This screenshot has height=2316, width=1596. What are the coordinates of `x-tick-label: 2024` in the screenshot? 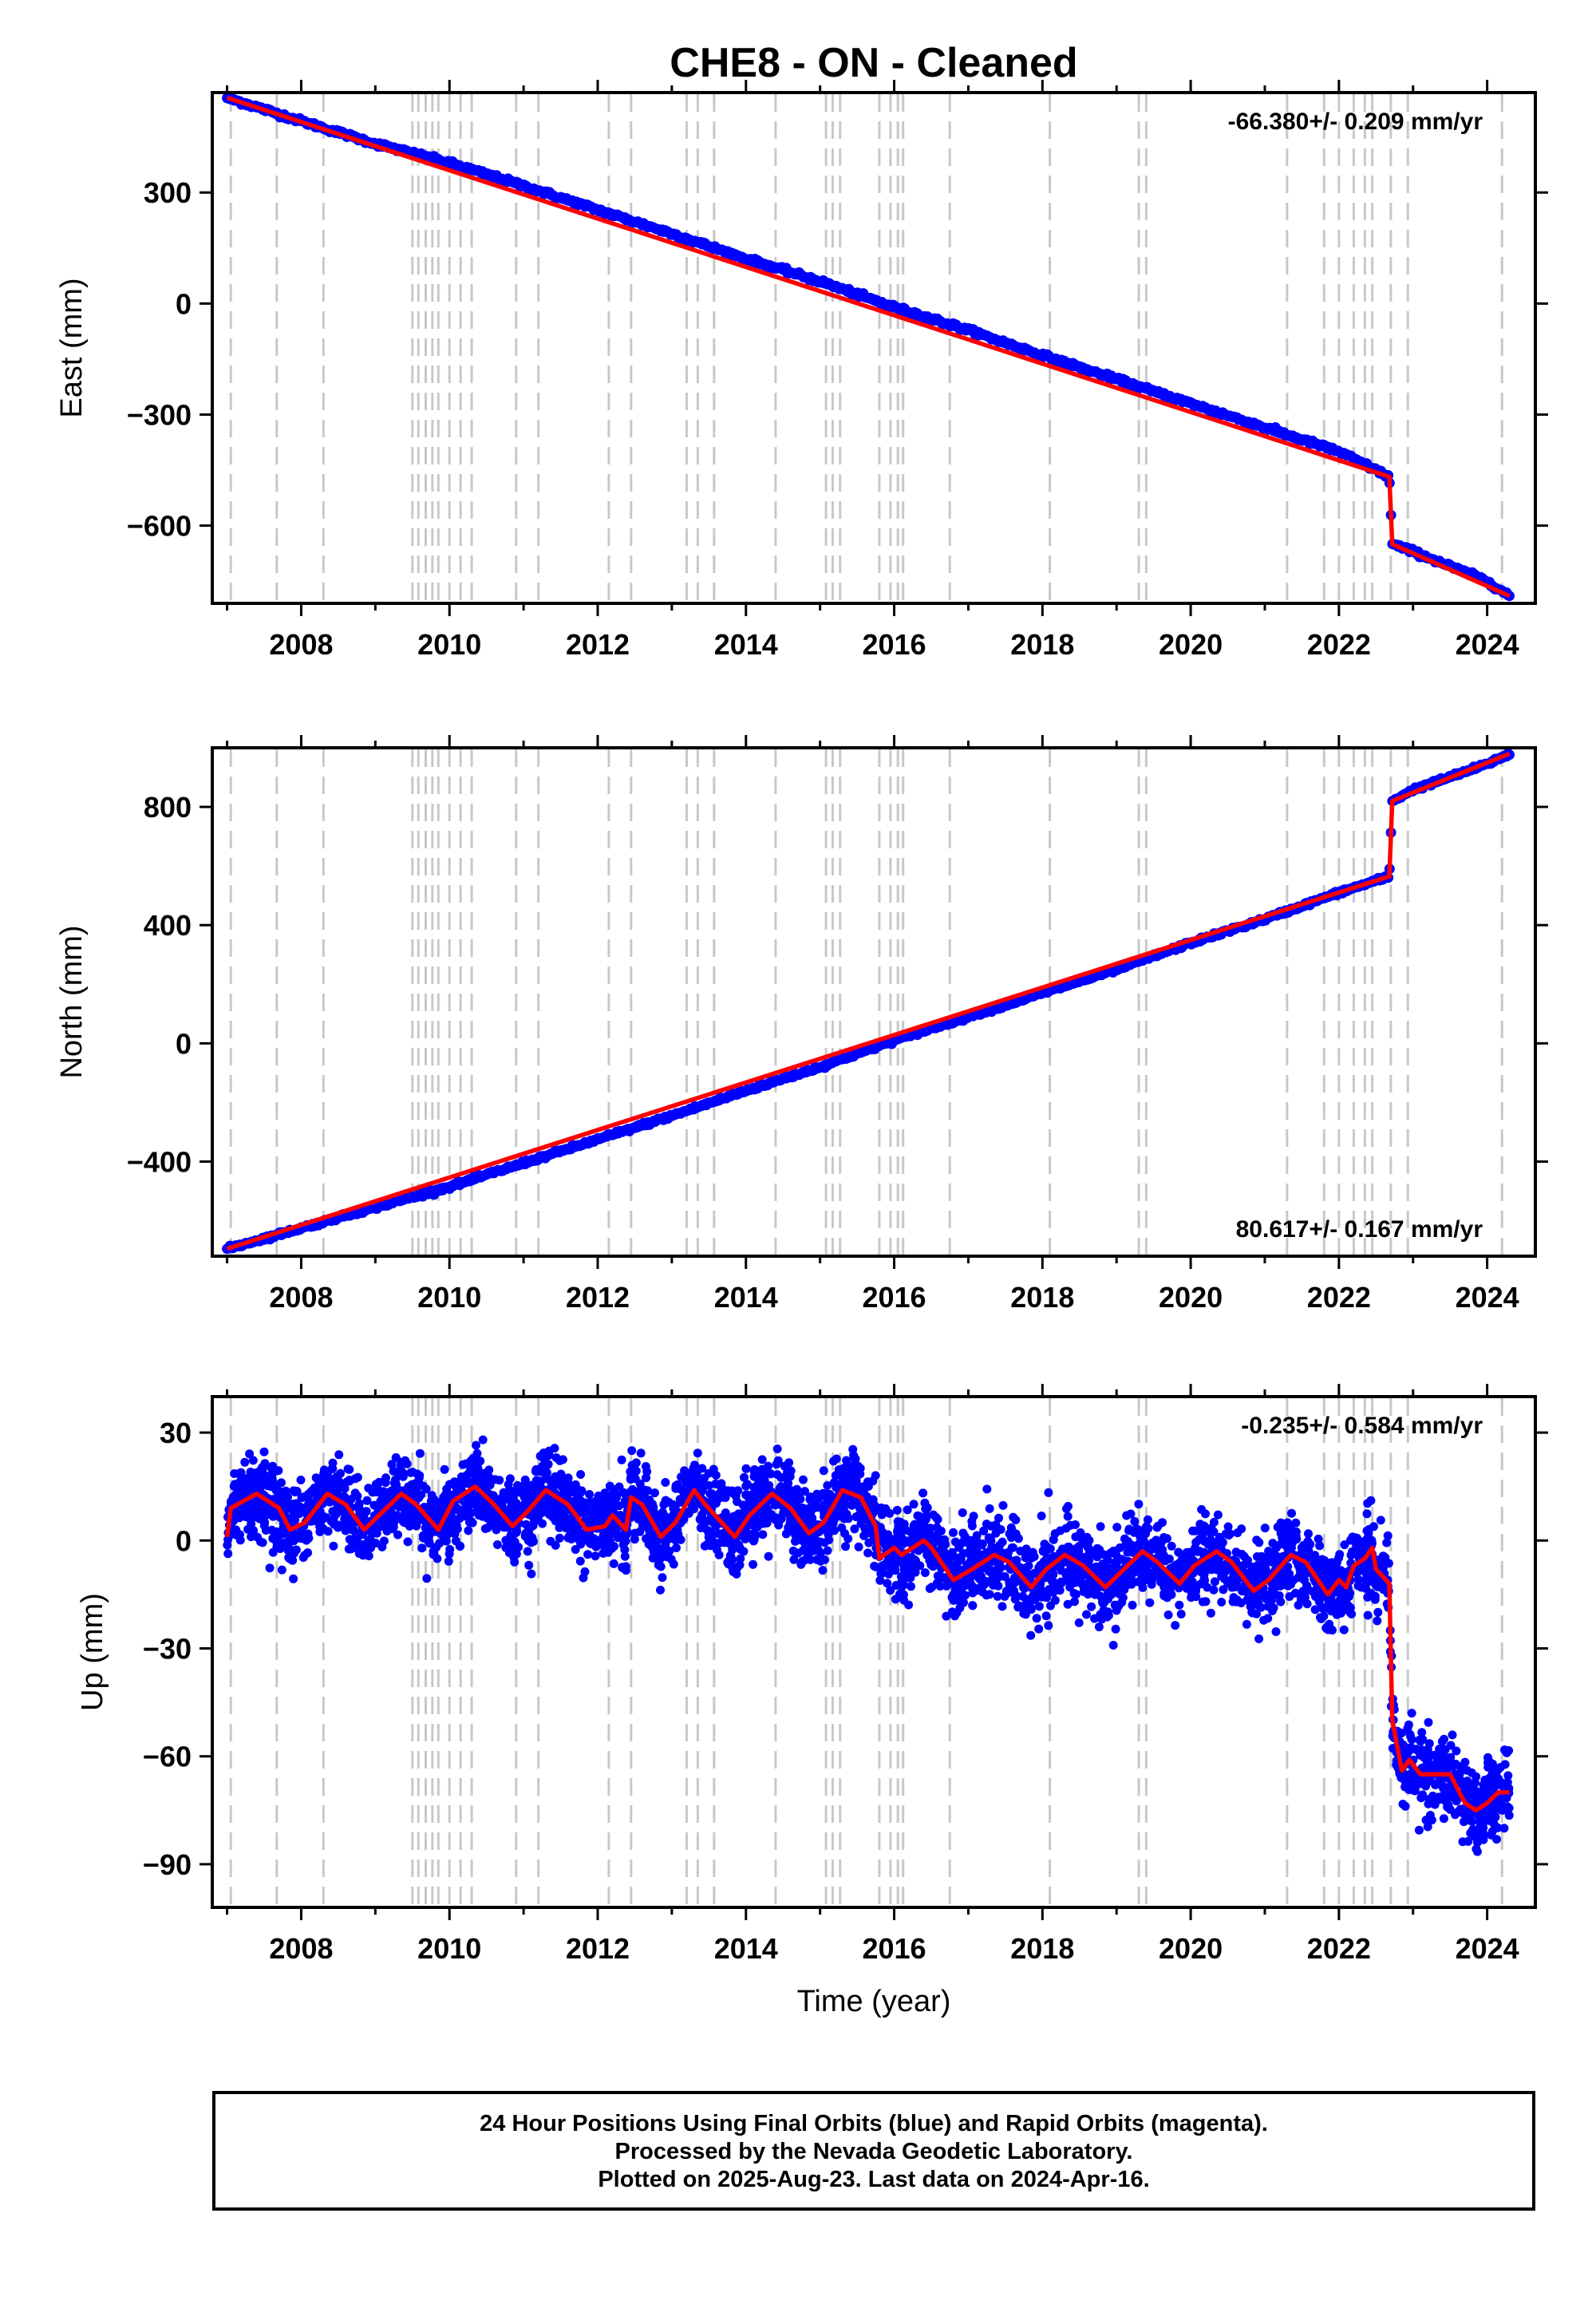 It's located at (1487, 1297).